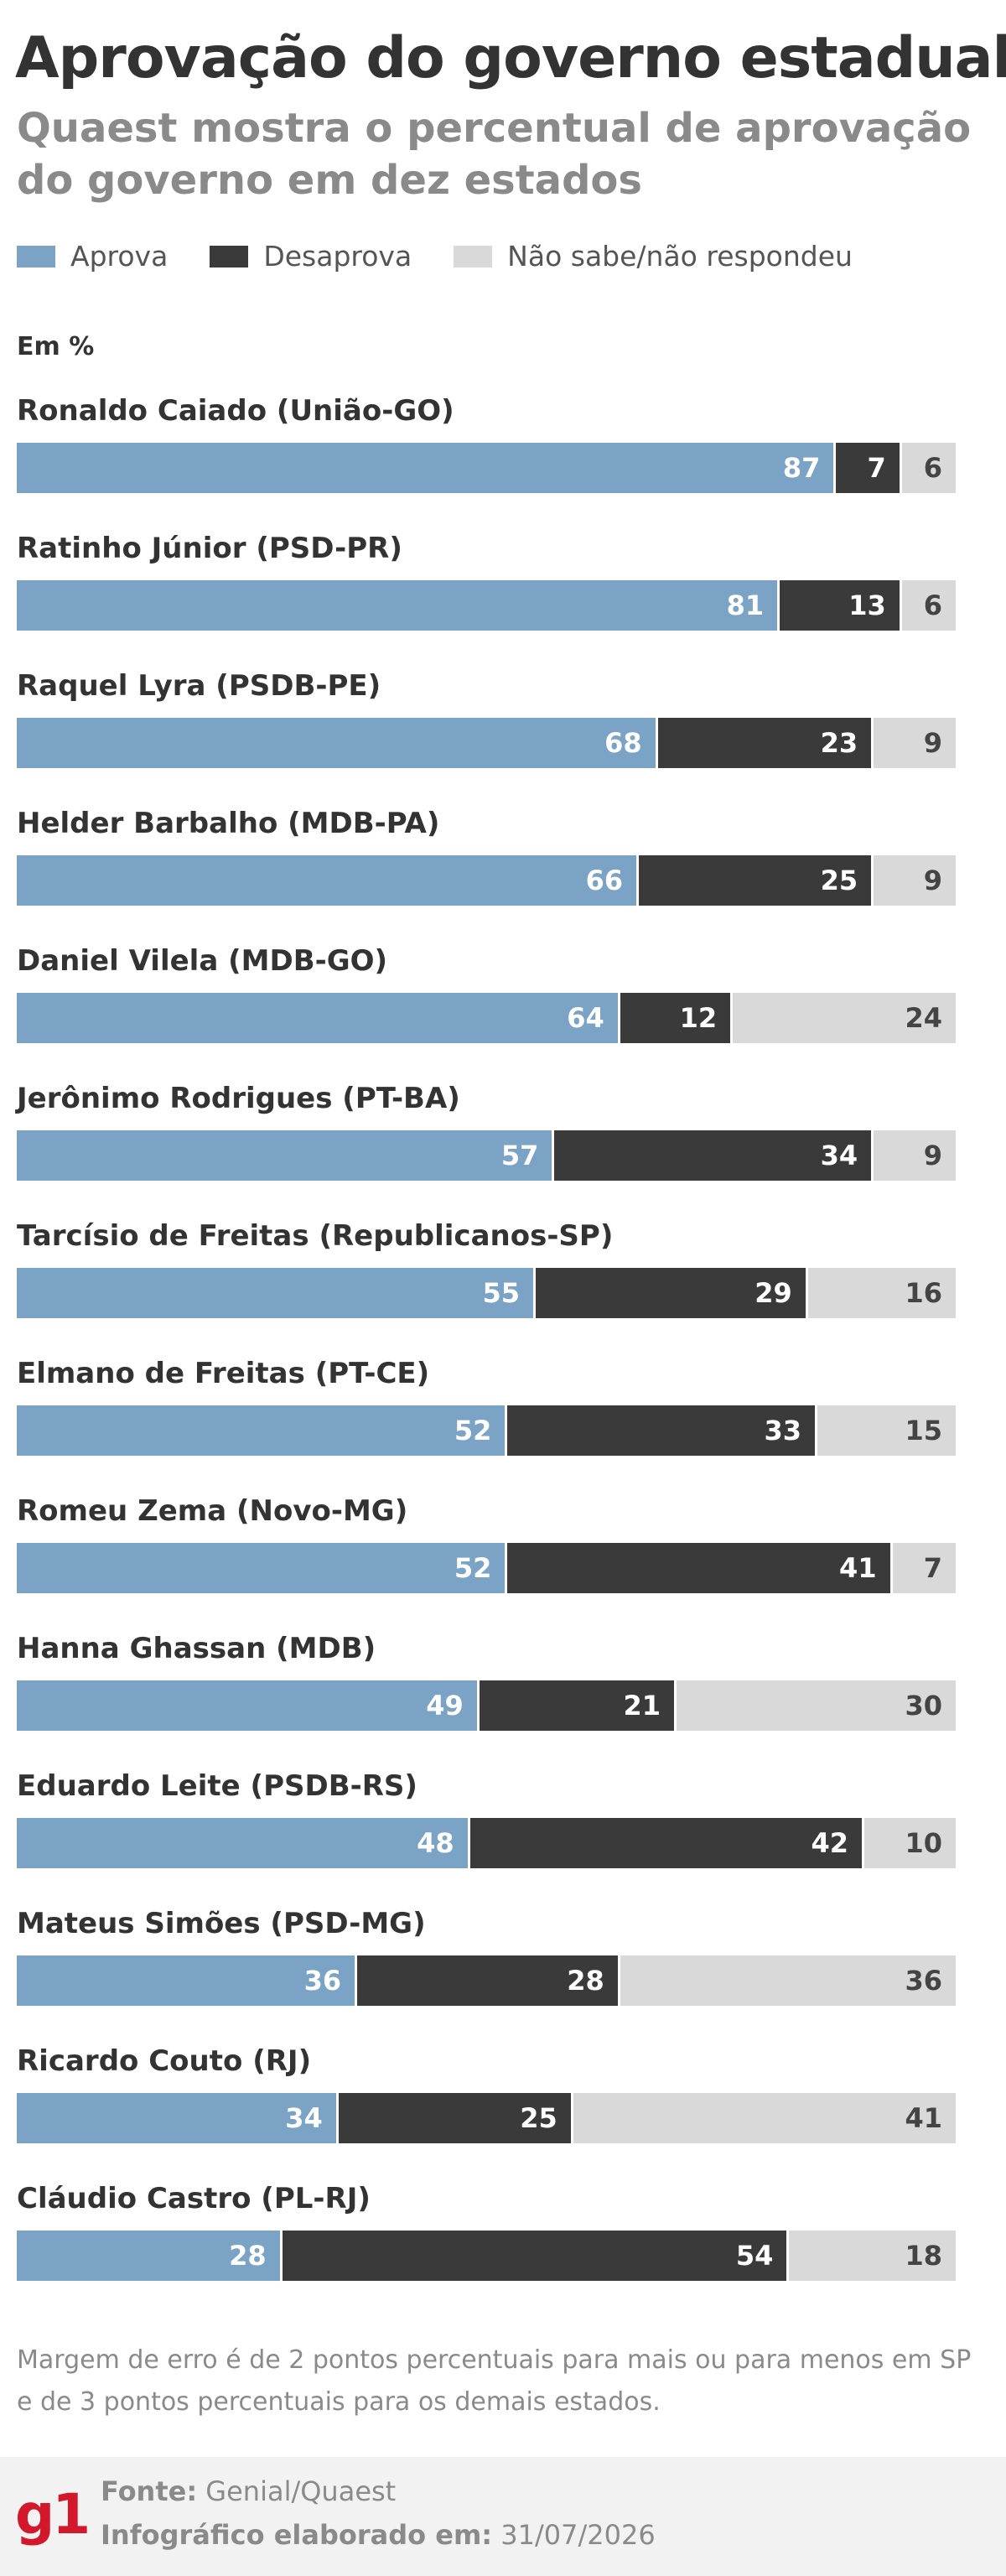  Describe the element at coordinates (435, 1843) in the screenshot. I see `data-label: 48` at that location.